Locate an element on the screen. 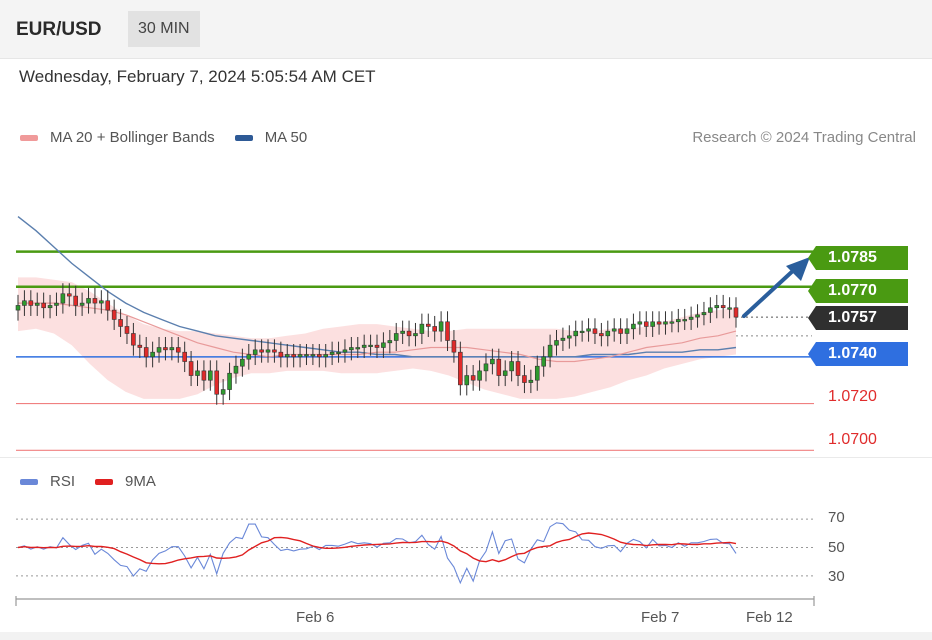 The image size is (932, 640). rsi-tick-50: 50 is located at coordinates (836, 547).